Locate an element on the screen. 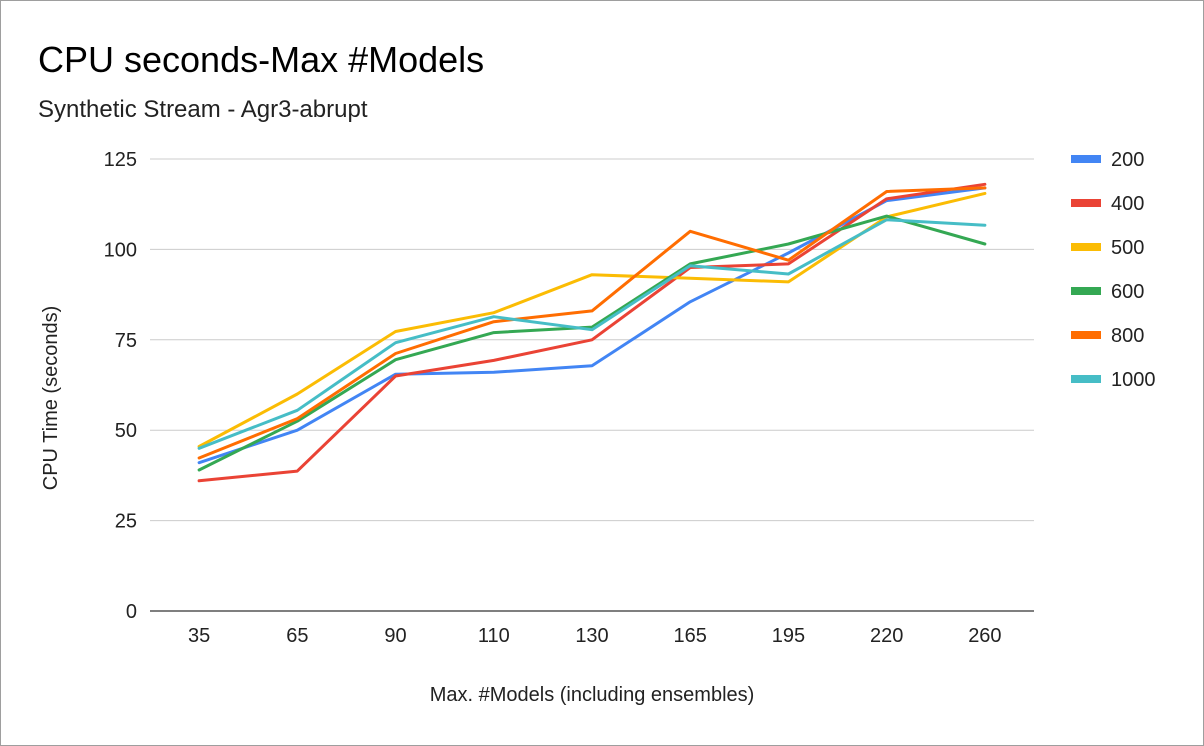  y-tick-label: 75 is located at coordinates (126, 341).